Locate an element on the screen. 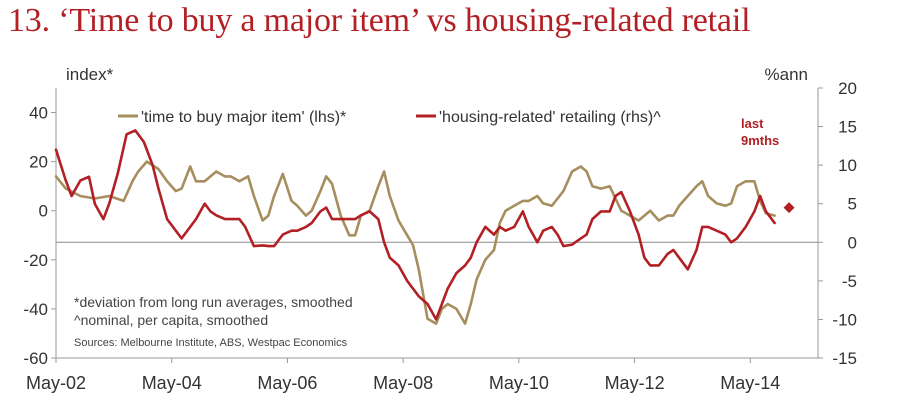 This screenshot has width=914, height=409. right-tick-label: -15 is located at coordinates (844, 358).